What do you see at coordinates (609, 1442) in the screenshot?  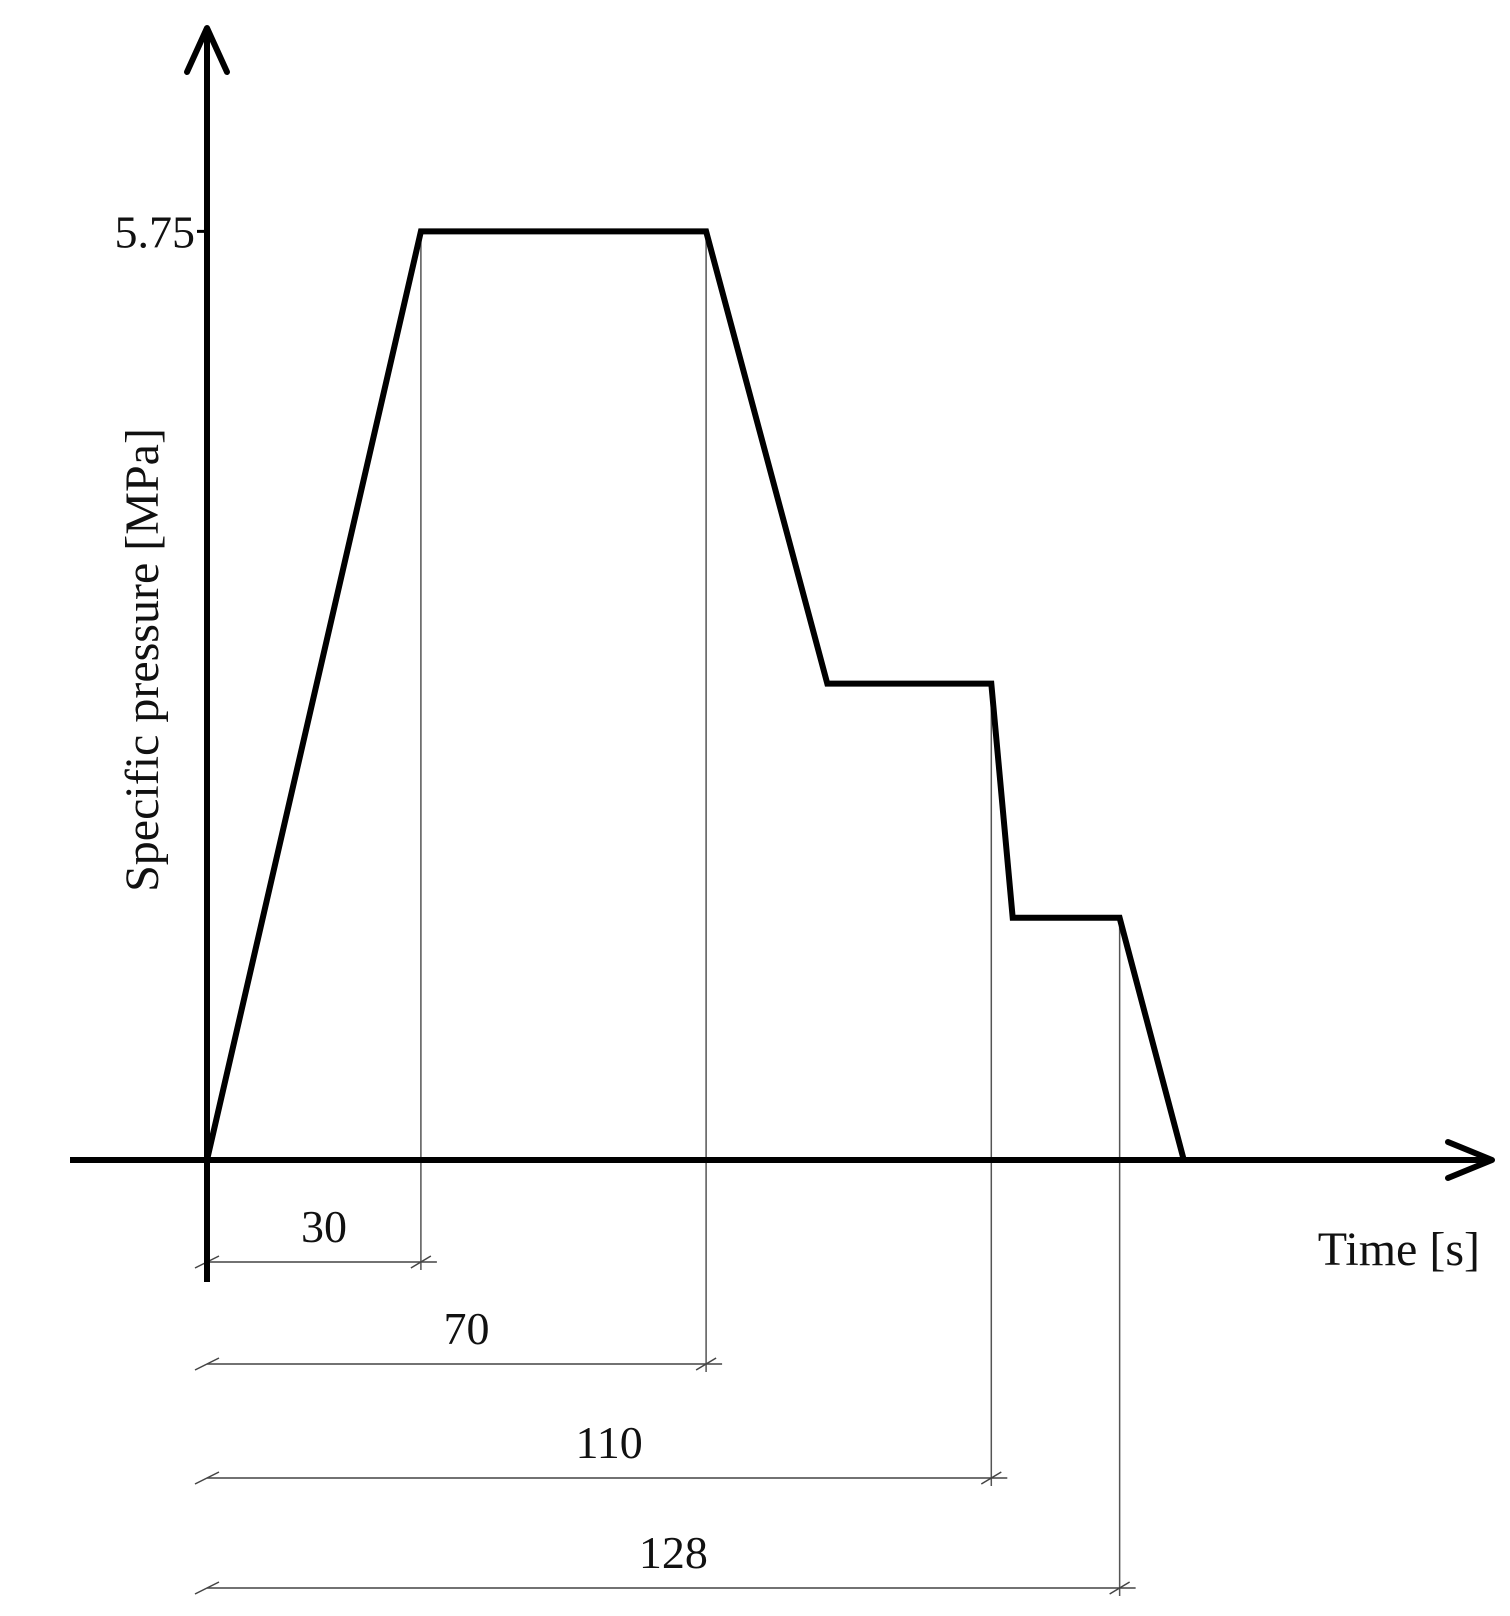 I see `dimension-label-110: 110` at bounding box center [609, 1442].